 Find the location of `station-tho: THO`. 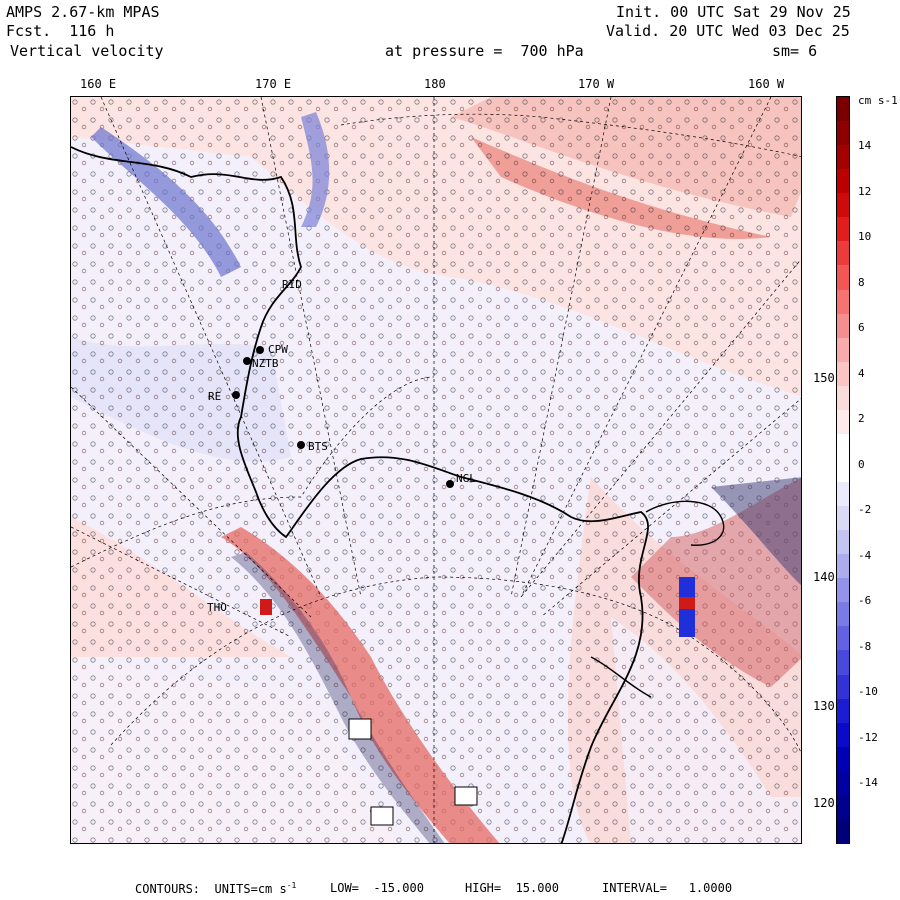

station-tho: THO is located at coordinates (217, 607).